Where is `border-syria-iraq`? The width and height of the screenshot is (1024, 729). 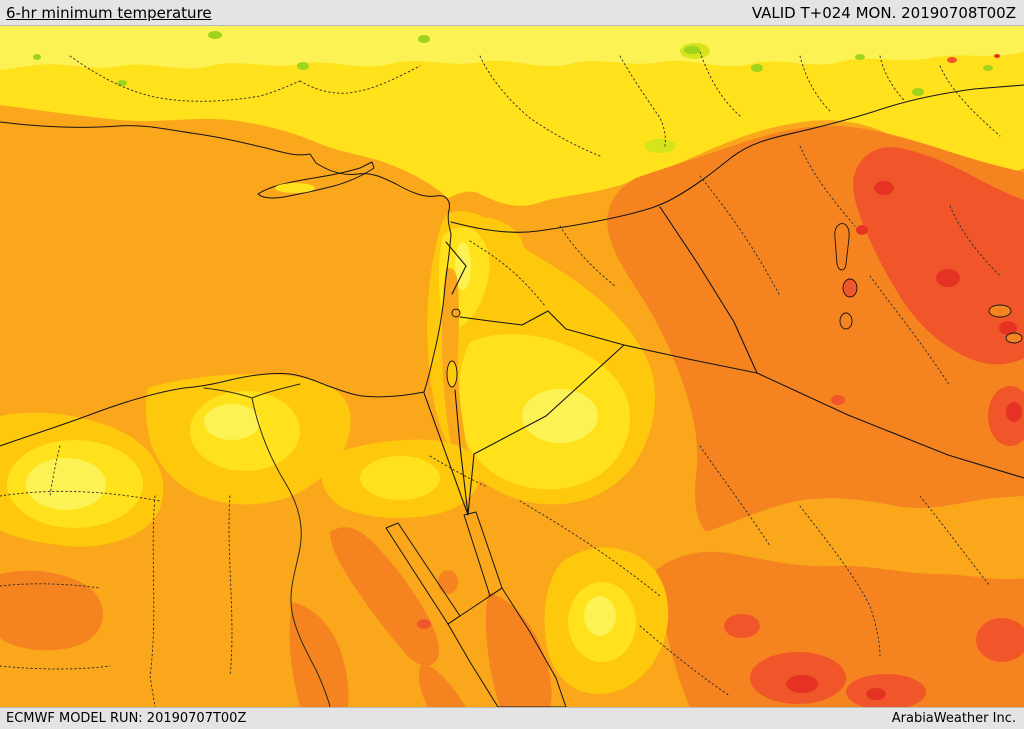
border-syria-iraq is located at coordinates (708, 290).